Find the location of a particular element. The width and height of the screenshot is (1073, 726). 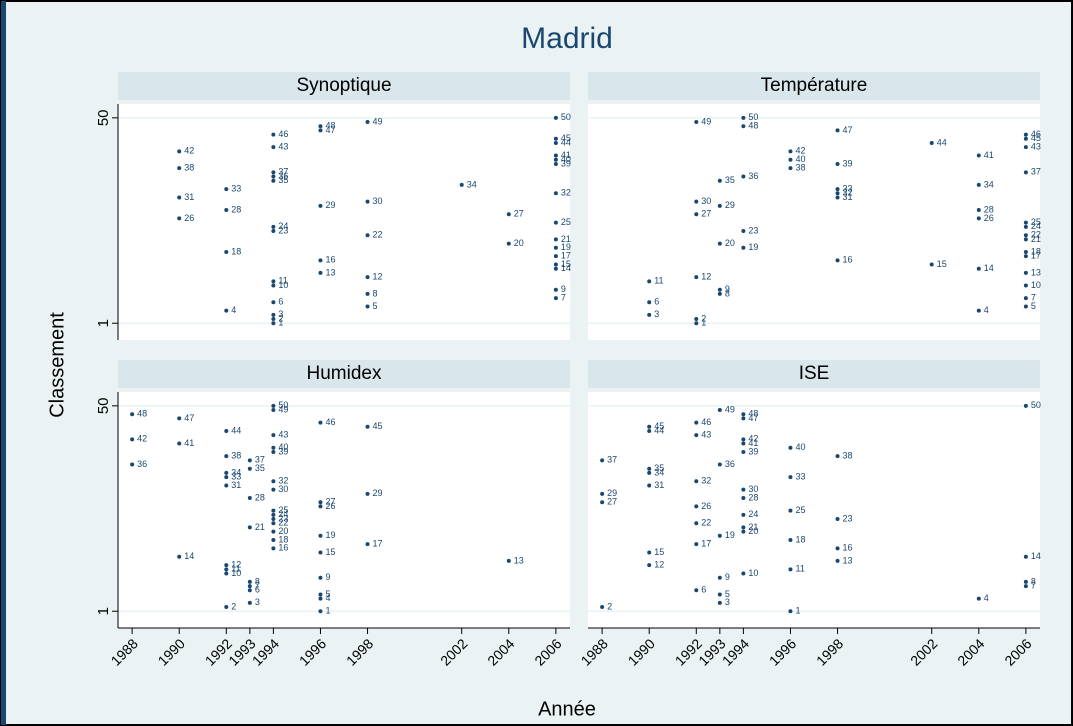

point-label: 8 is located at coordinates (1033, 581).